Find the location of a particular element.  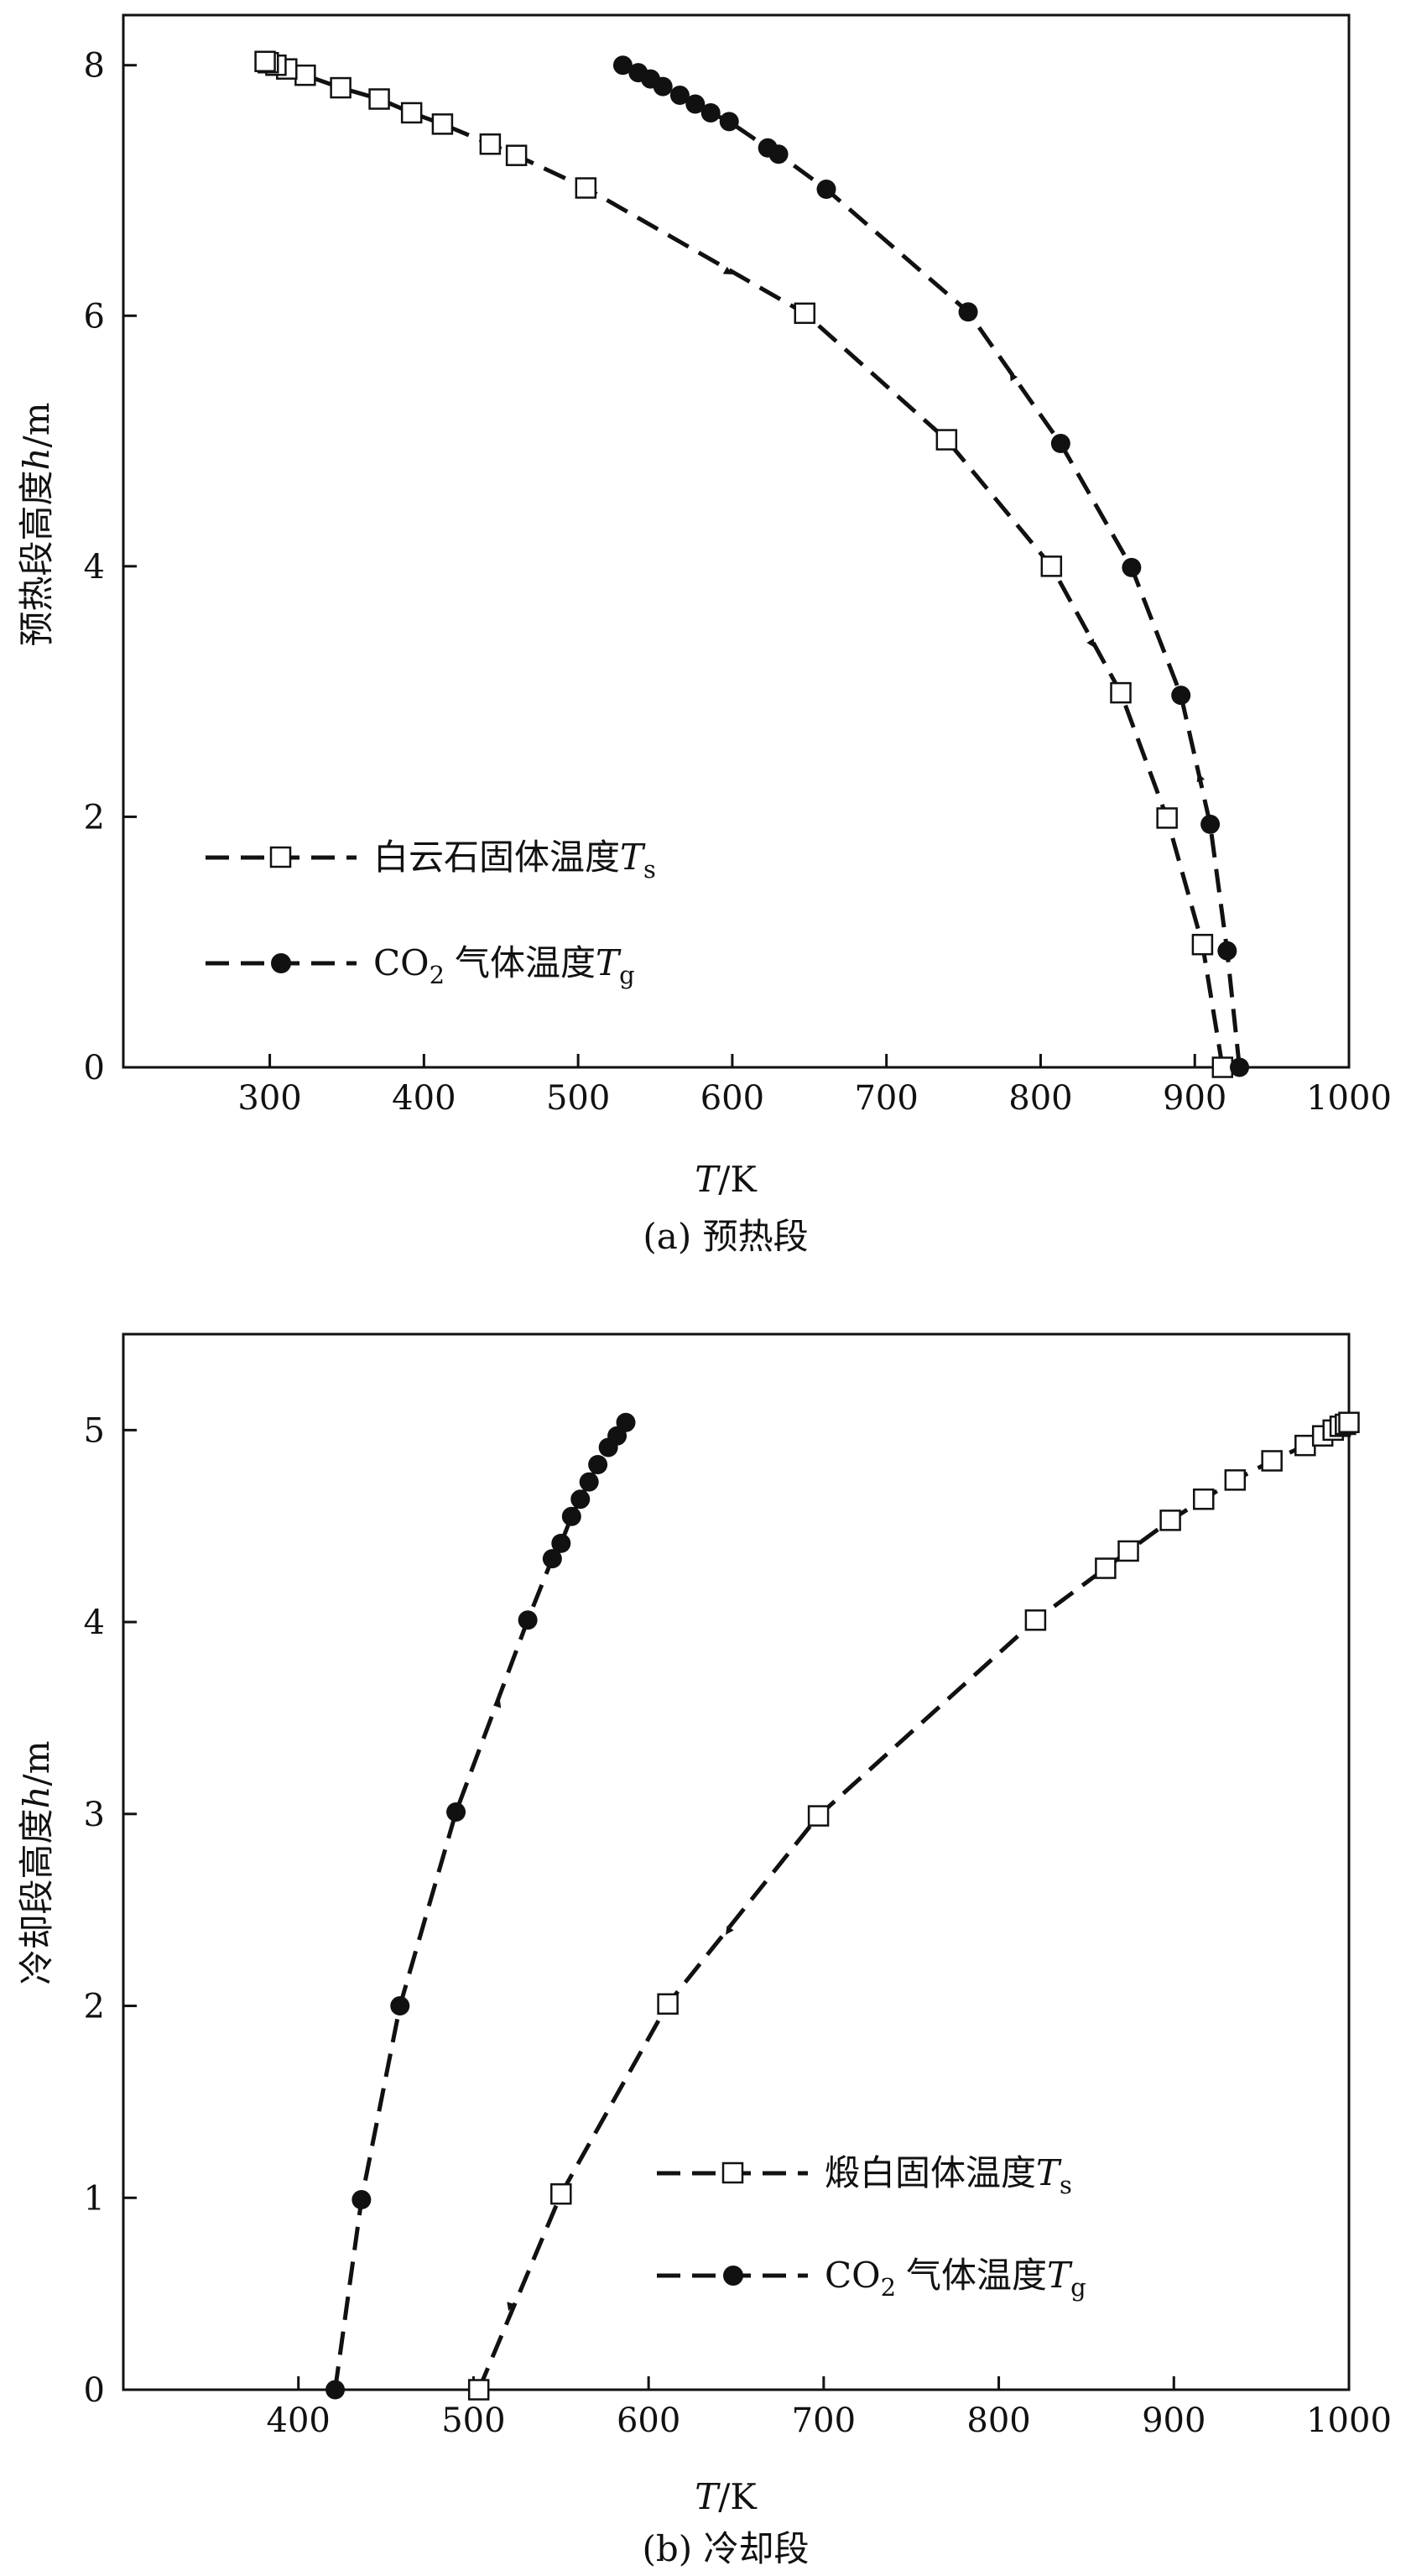

series-line is located at coordinates (481, 1906).